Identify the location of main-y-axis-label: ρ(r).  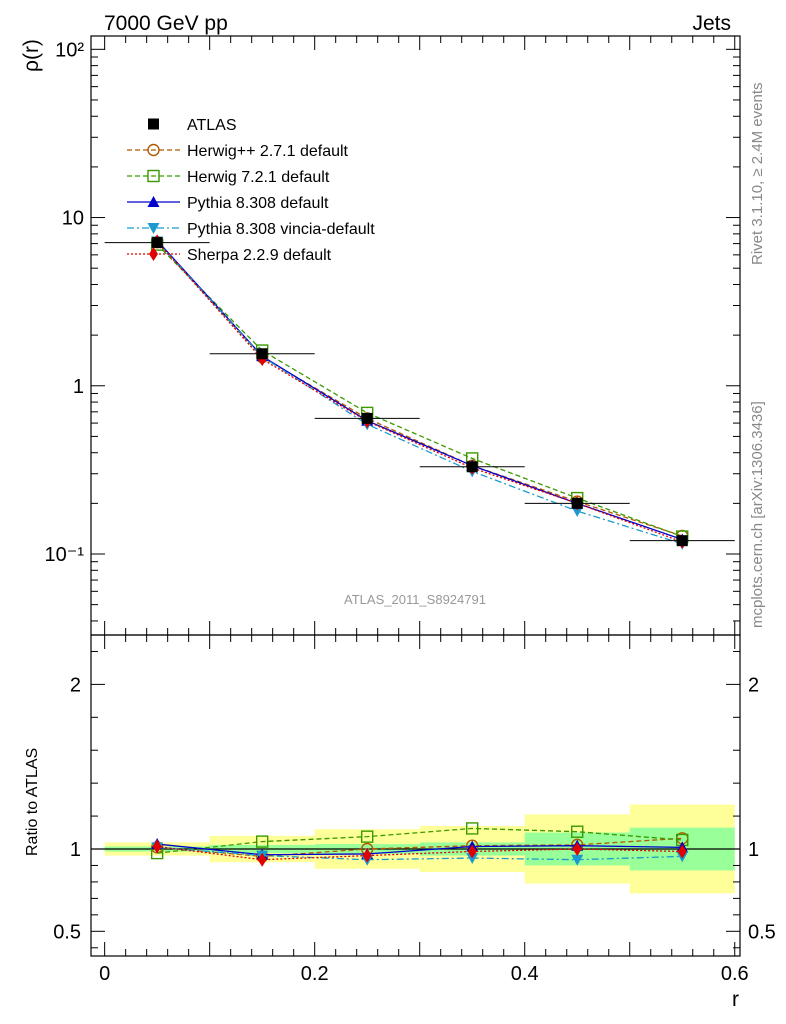
(31, 55).